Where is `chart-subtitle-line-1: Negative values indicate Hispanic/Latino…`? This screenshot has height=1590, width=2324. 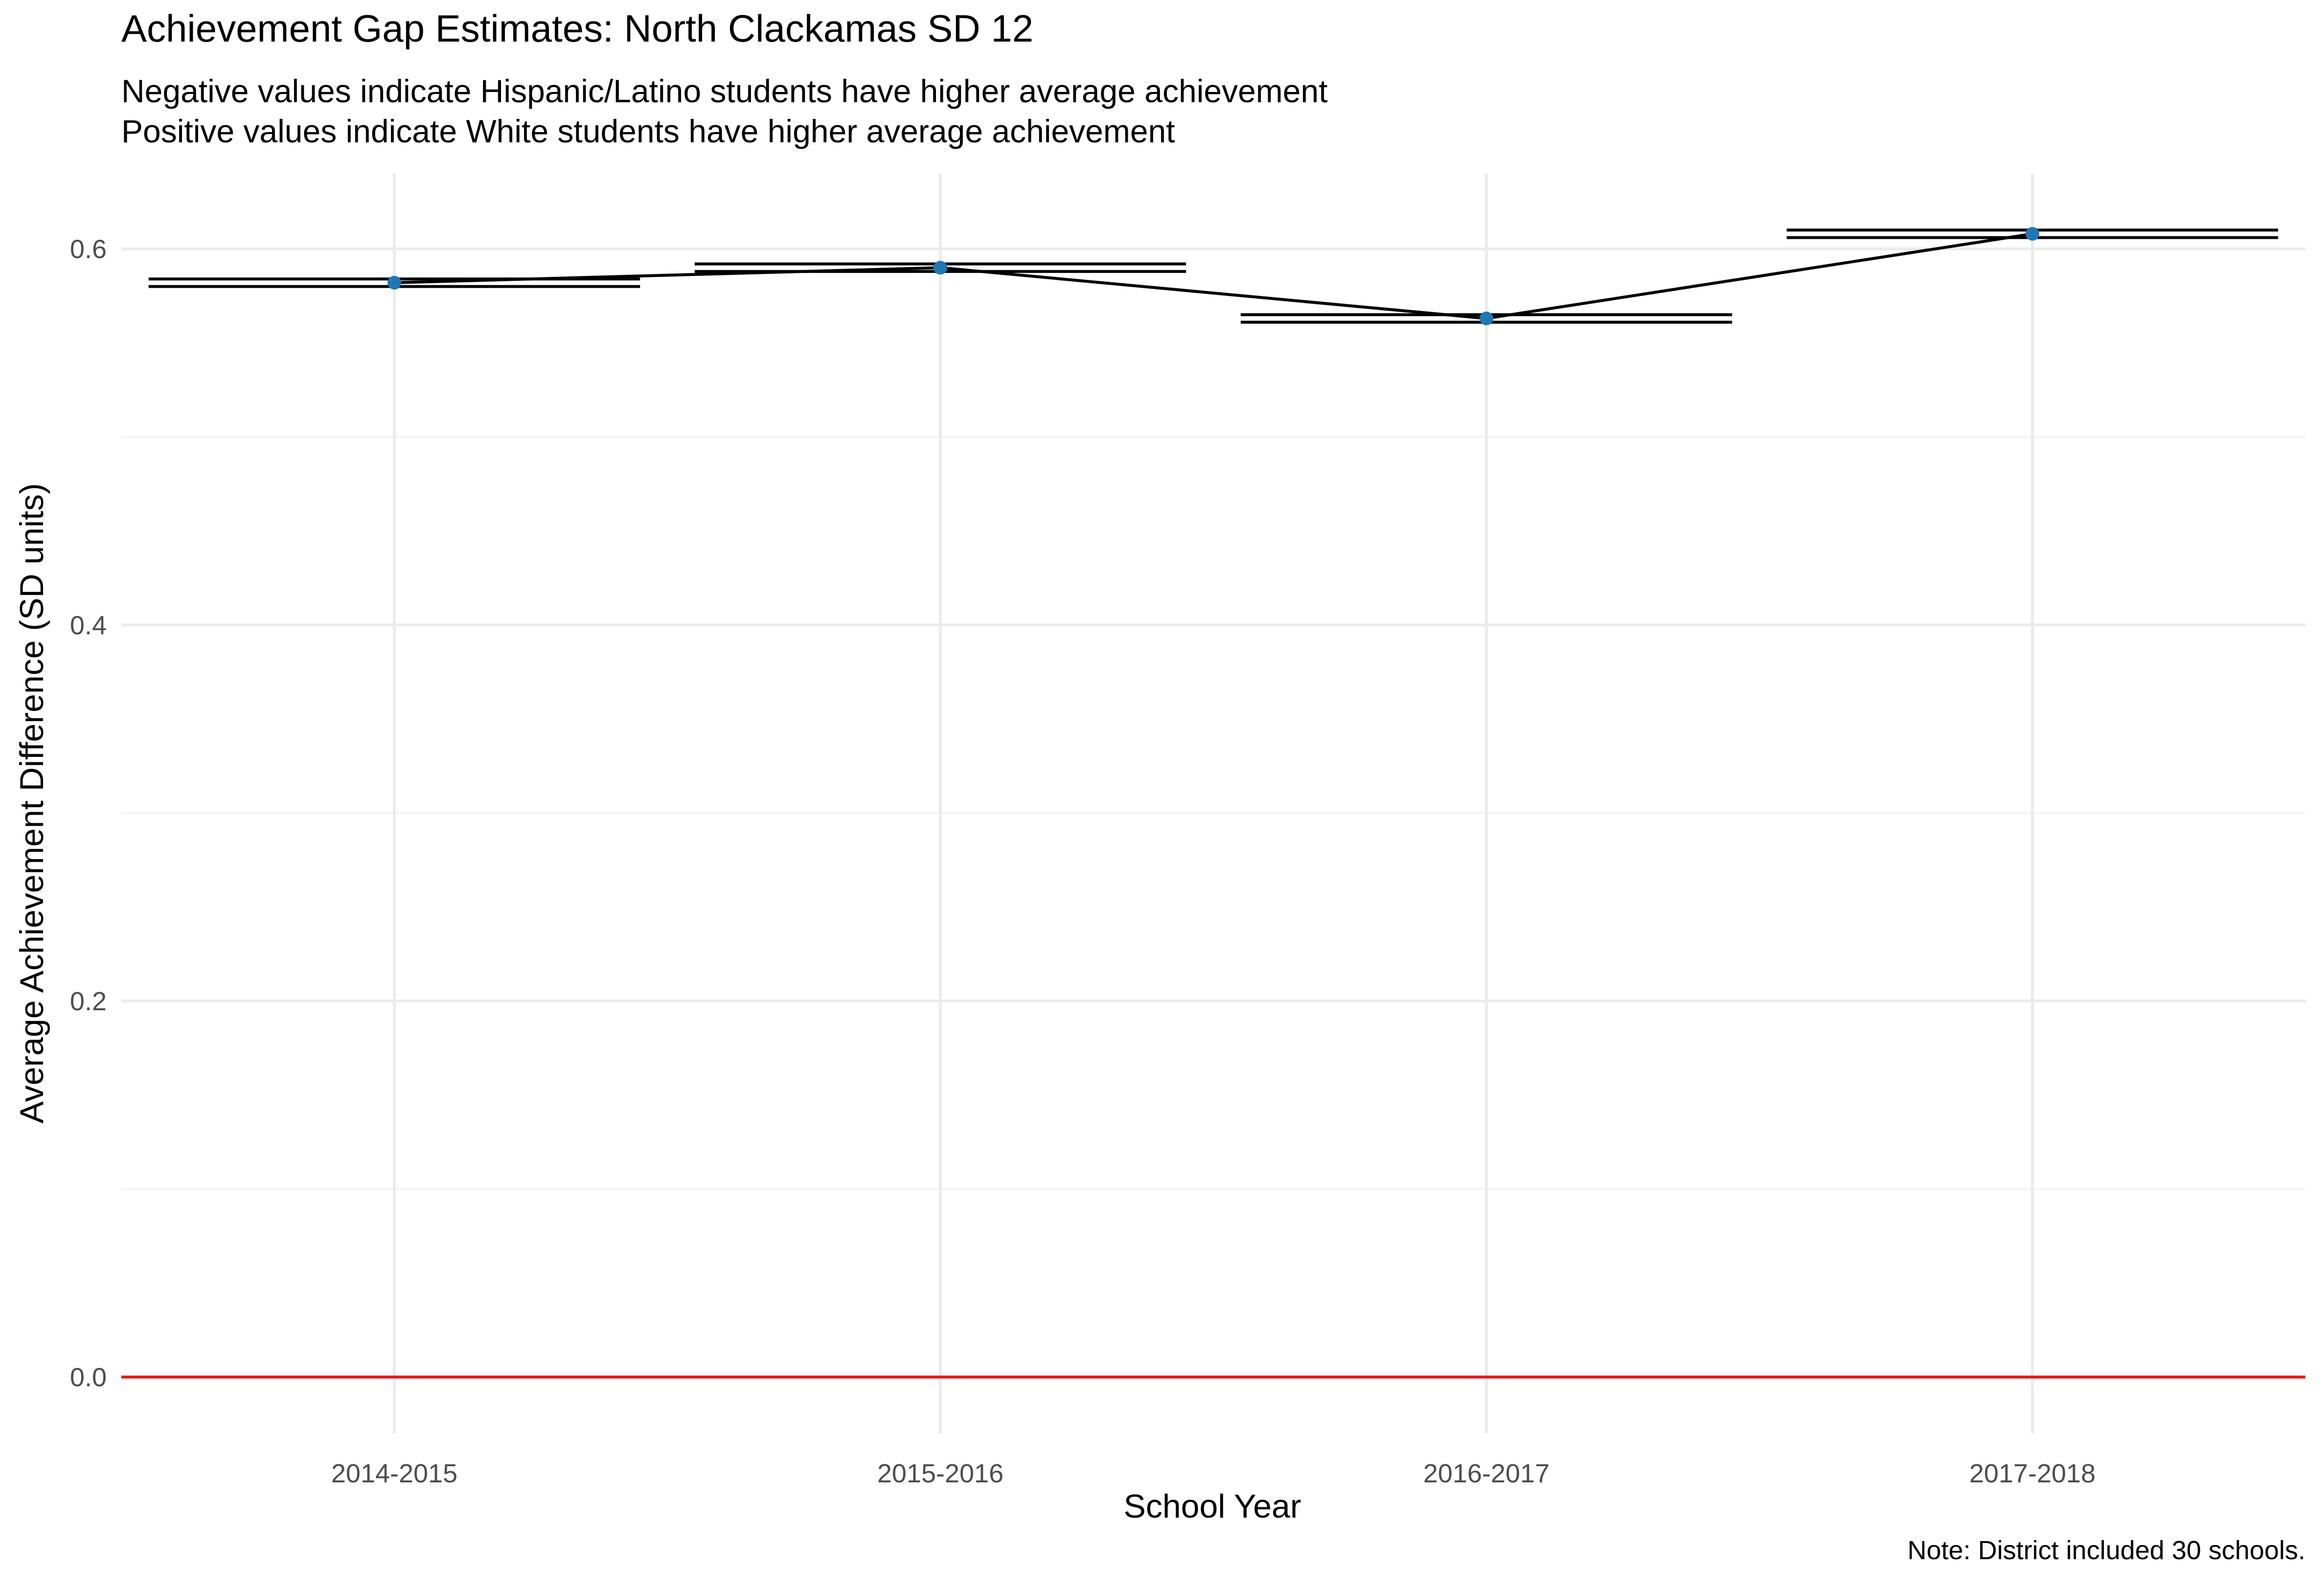
chart-subtitle-line-1: Negative values indicate Hispanic/Latino… is located at coordinates (724, 91).